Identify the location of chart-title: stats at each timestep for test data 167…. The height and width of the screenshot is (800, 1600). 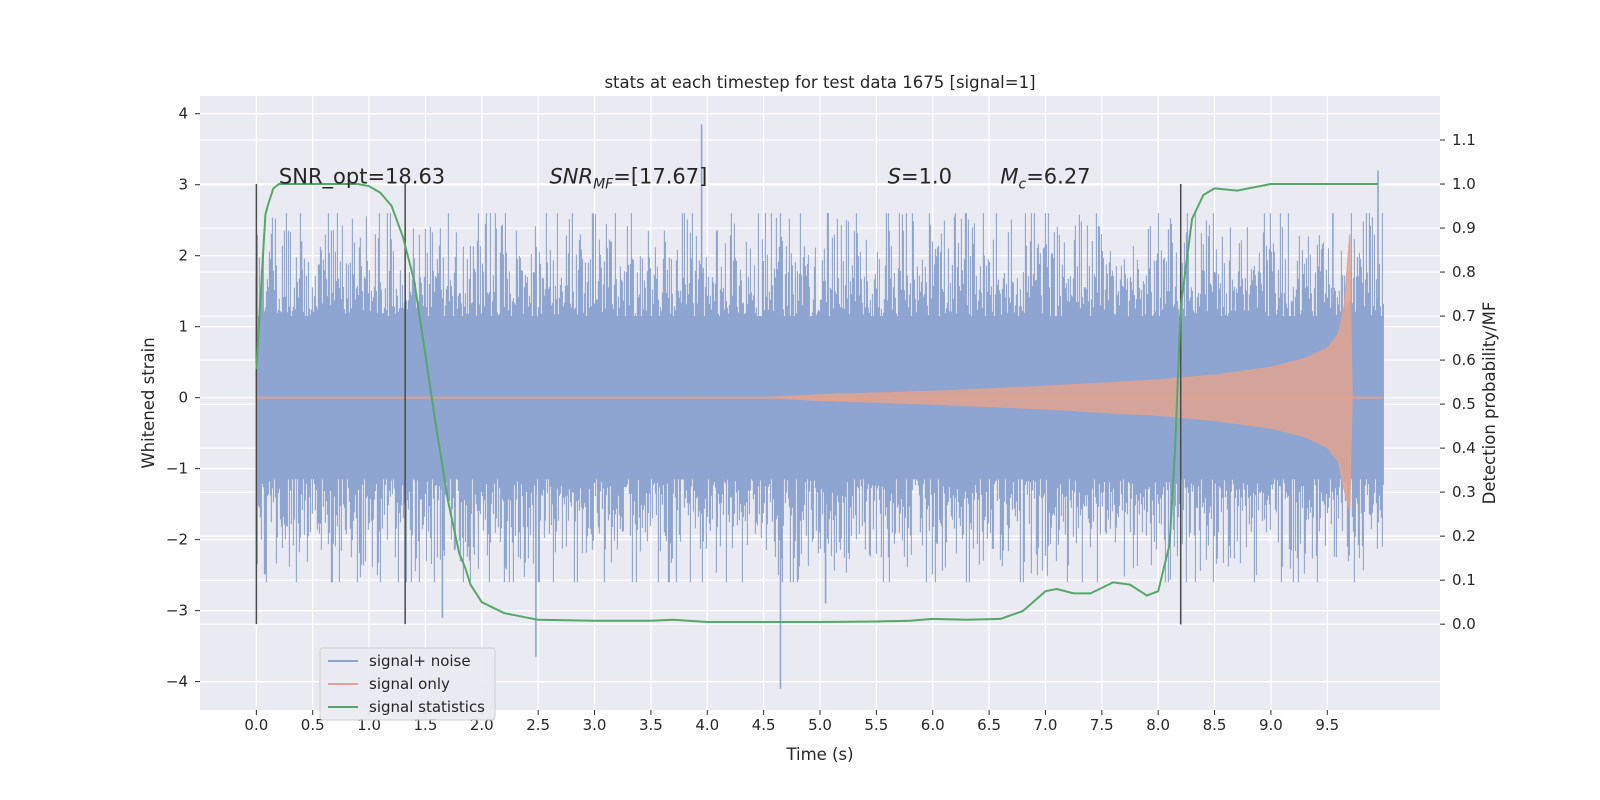
(819, 82).